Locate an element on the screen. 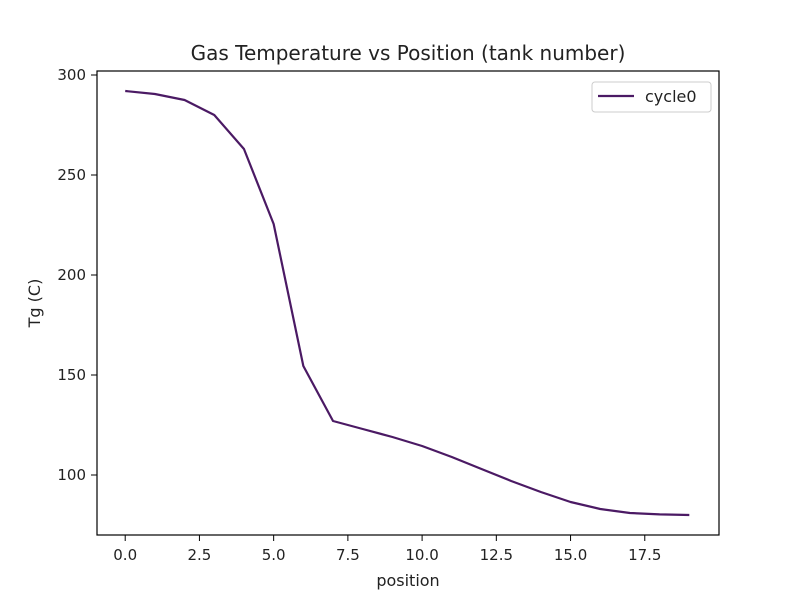  x-tick-label: 2.5 is located at coordinates (199, 555).